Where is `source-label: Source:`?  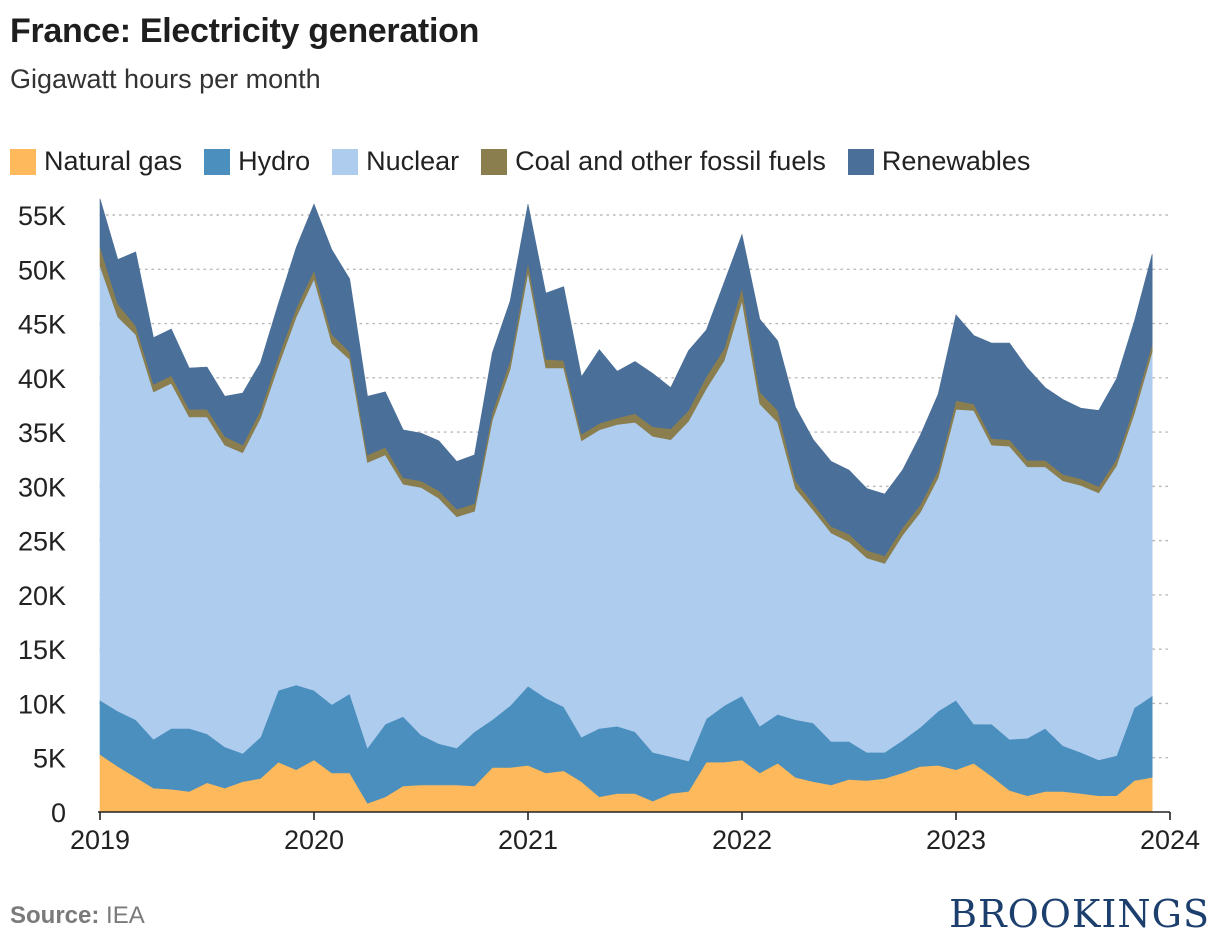
source-label: Source: is located at coordinates (55, 915).